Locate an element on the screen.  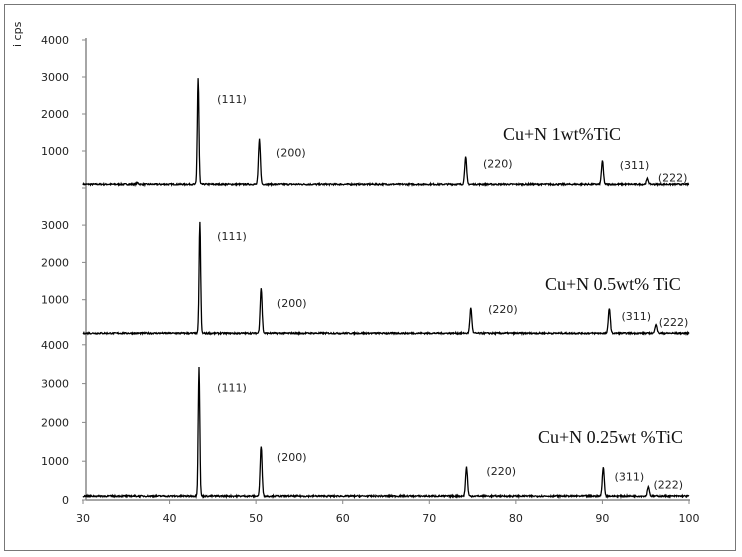
x-tick-label: 60 is located at coordinates (343, 518).